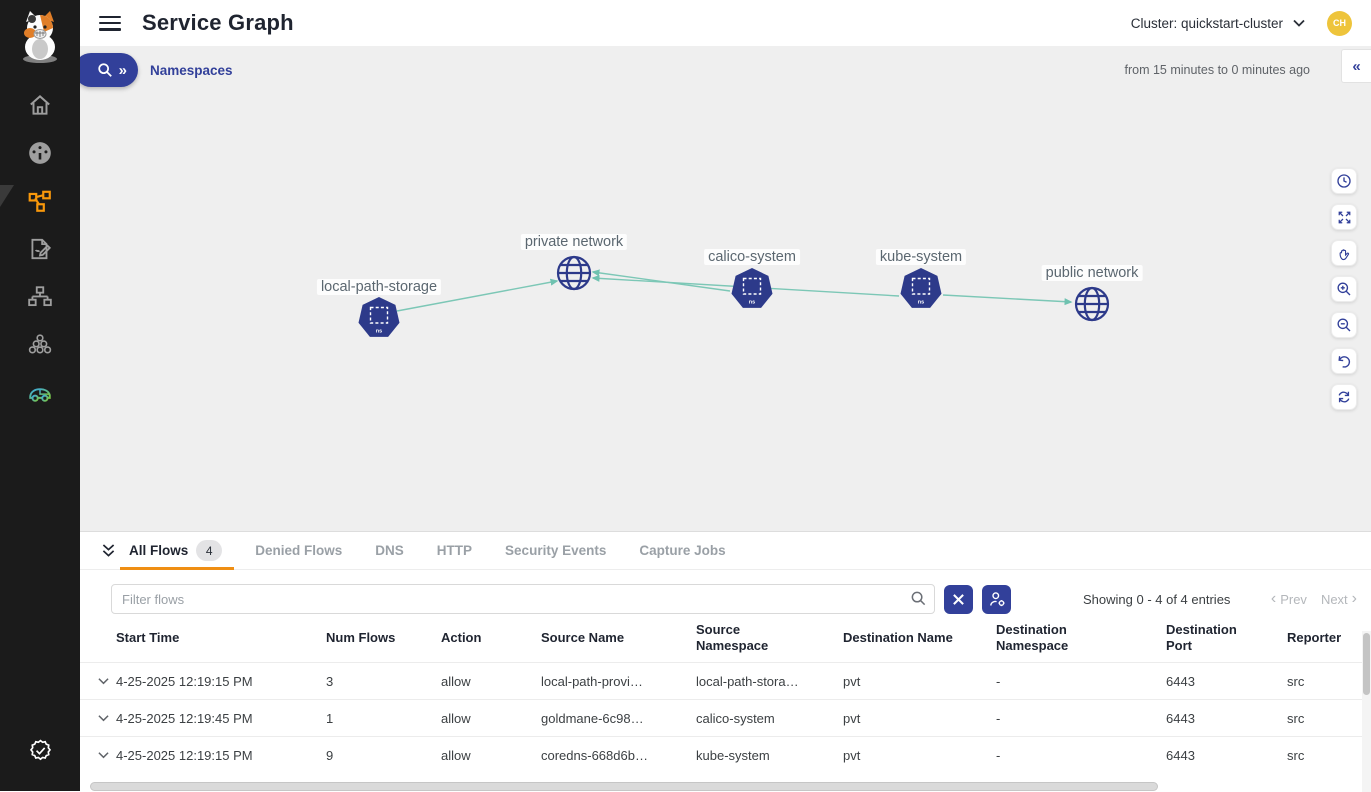 This screenshot has width=1371, height=792. Describe the element at coordinates (752, 257) in the screenshot. I see `graph-node-label: calico-system` at that location.